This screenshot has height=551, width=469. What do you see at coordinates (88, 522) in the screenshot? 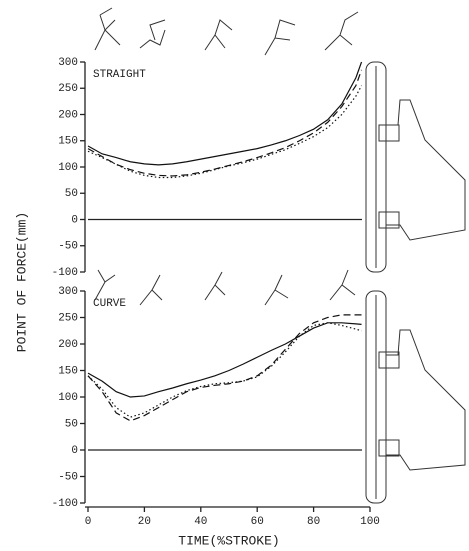
I see `x-tick-label: 0` at bounding box center [88, 522].